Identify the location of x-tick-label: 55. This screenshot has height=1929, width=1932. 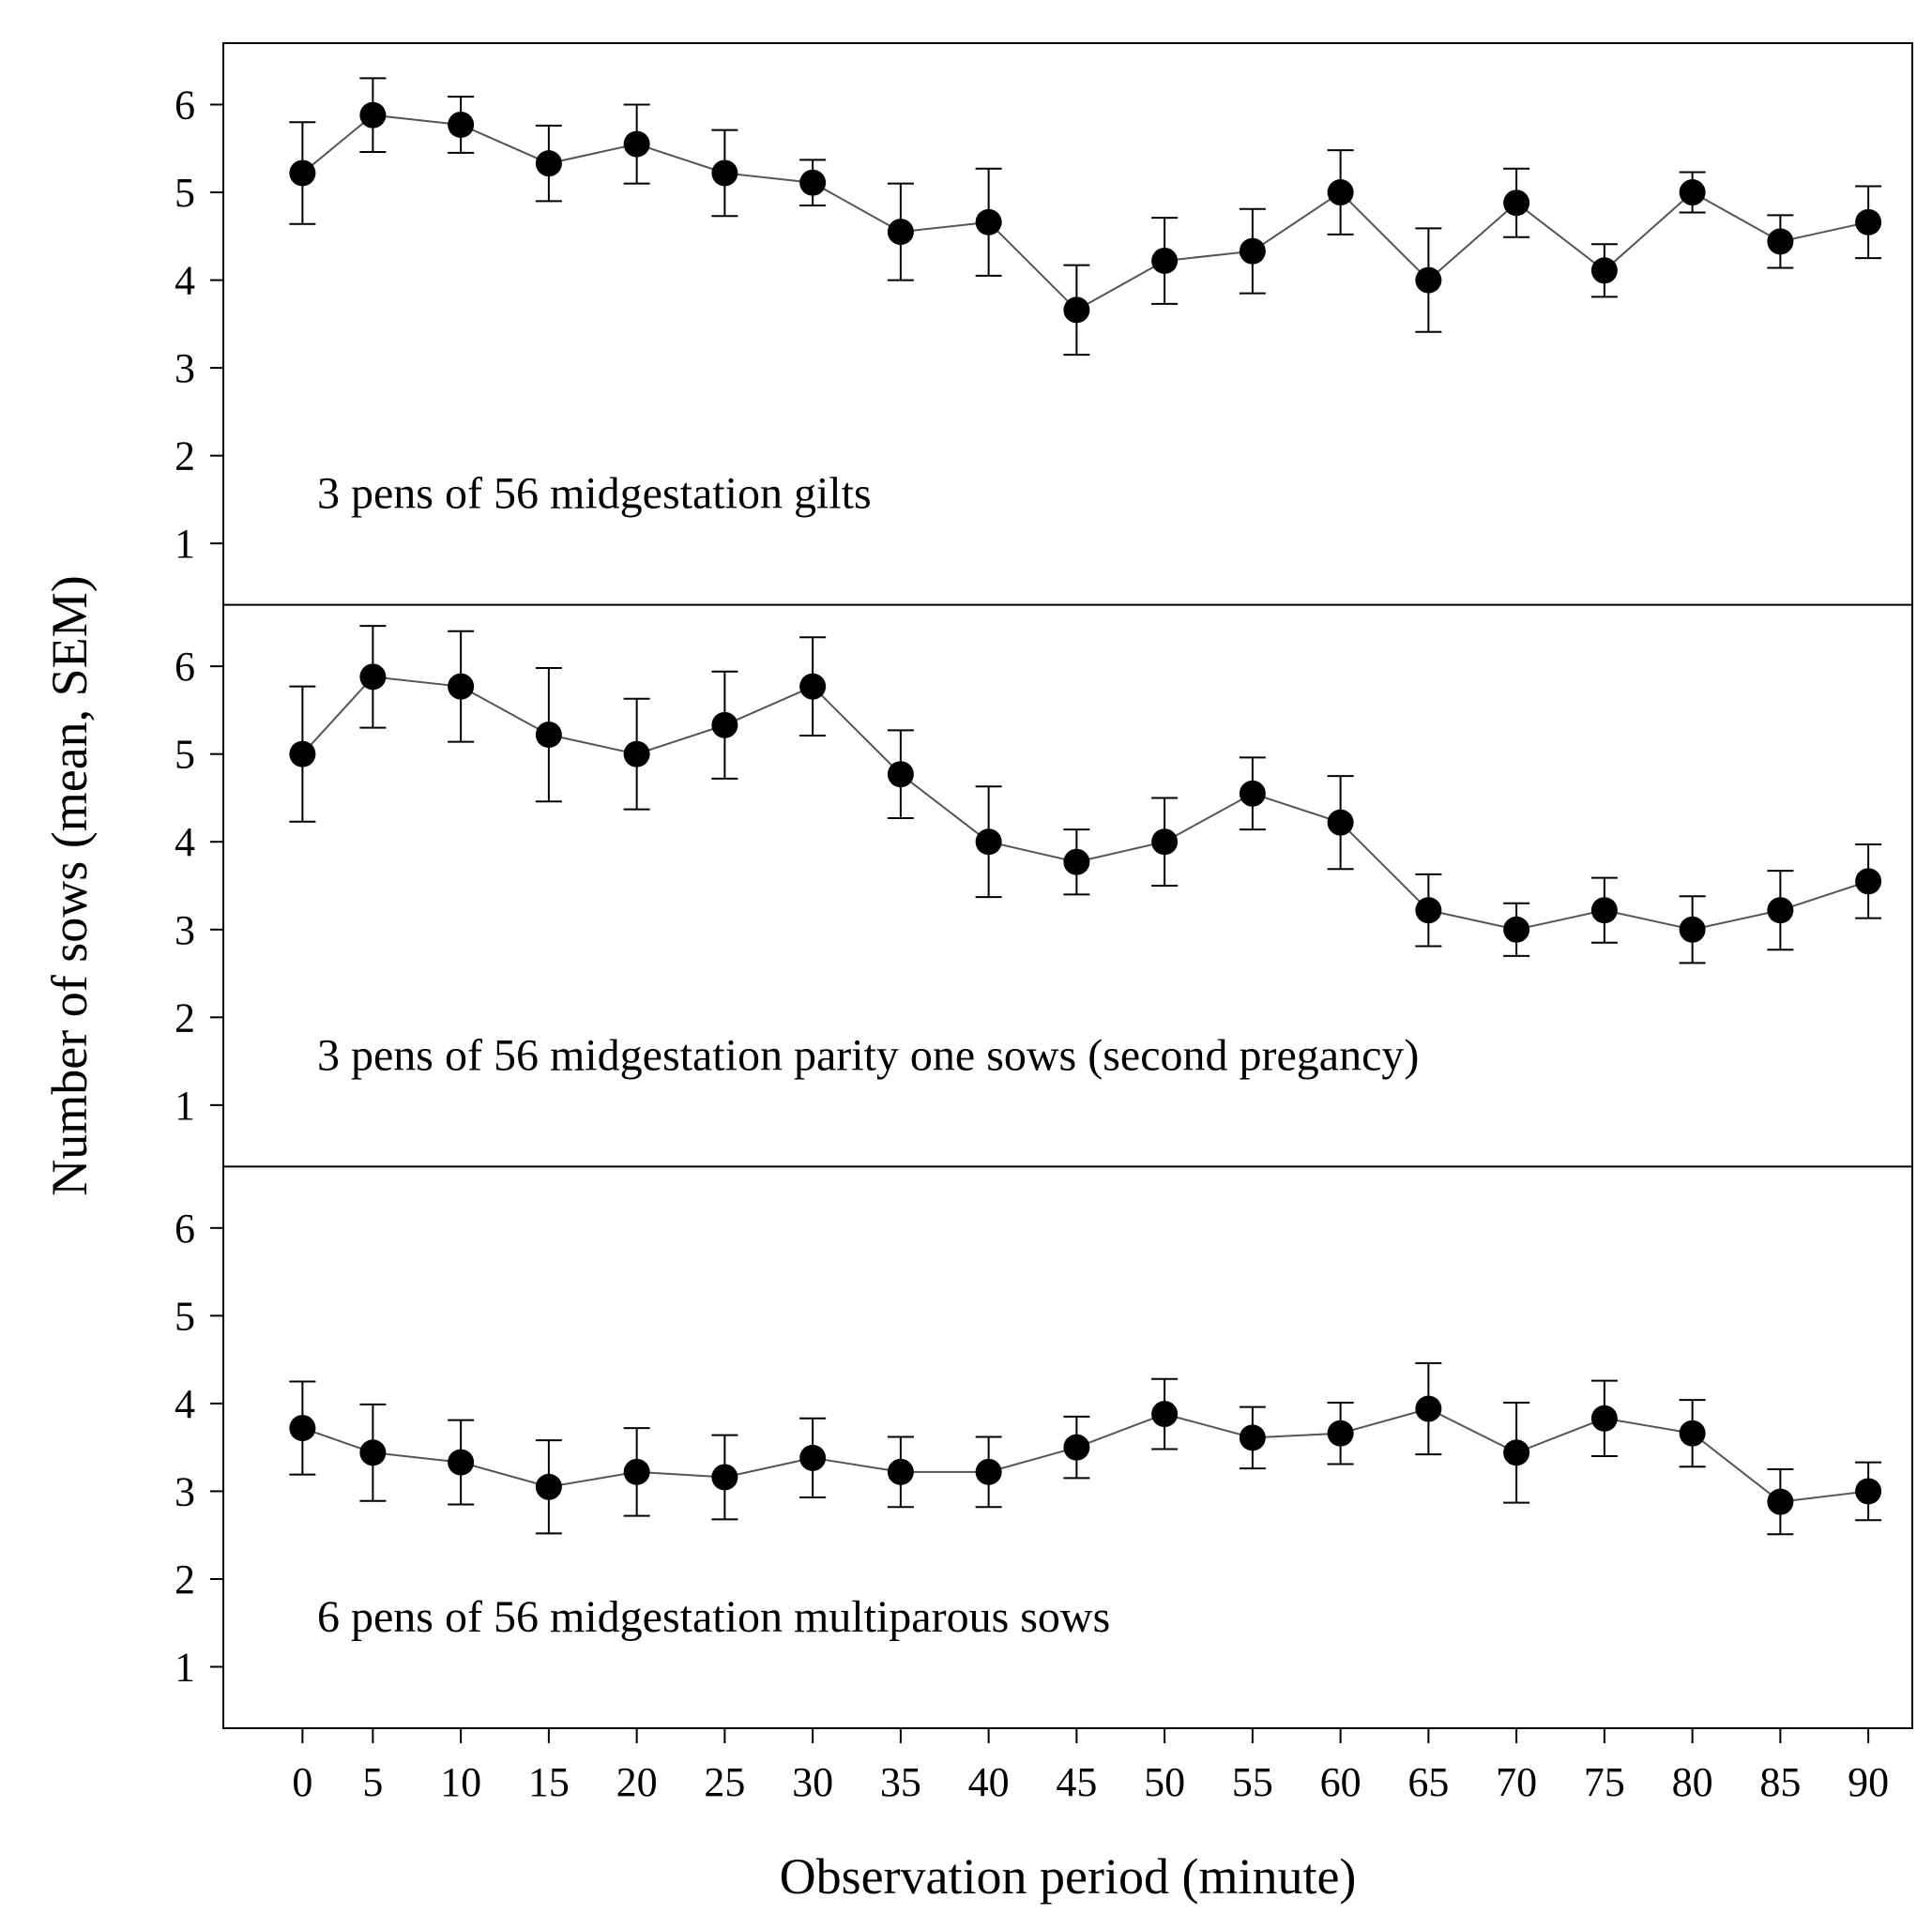
(1252, 1782).